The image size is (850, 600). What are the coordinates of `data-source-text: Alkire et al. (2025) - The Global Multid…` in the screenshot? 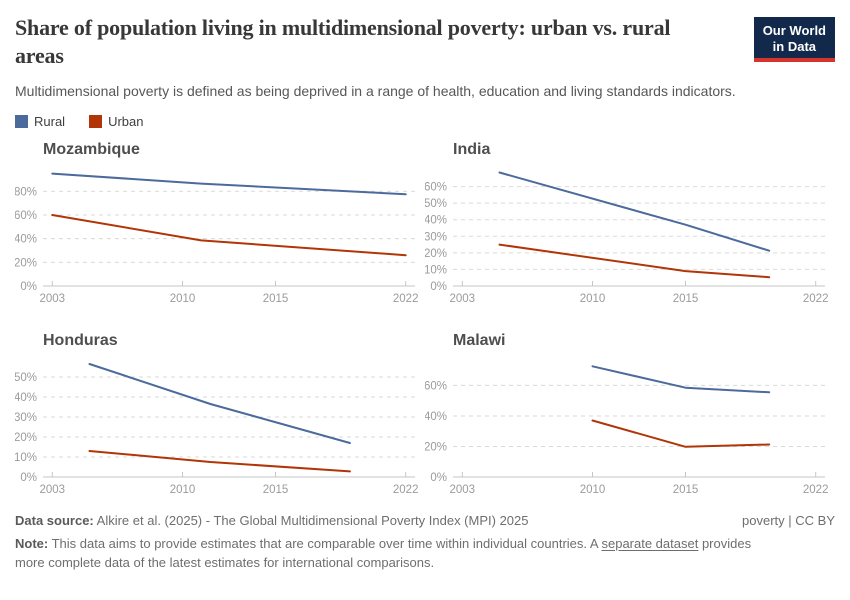 It's located at (311, 520).